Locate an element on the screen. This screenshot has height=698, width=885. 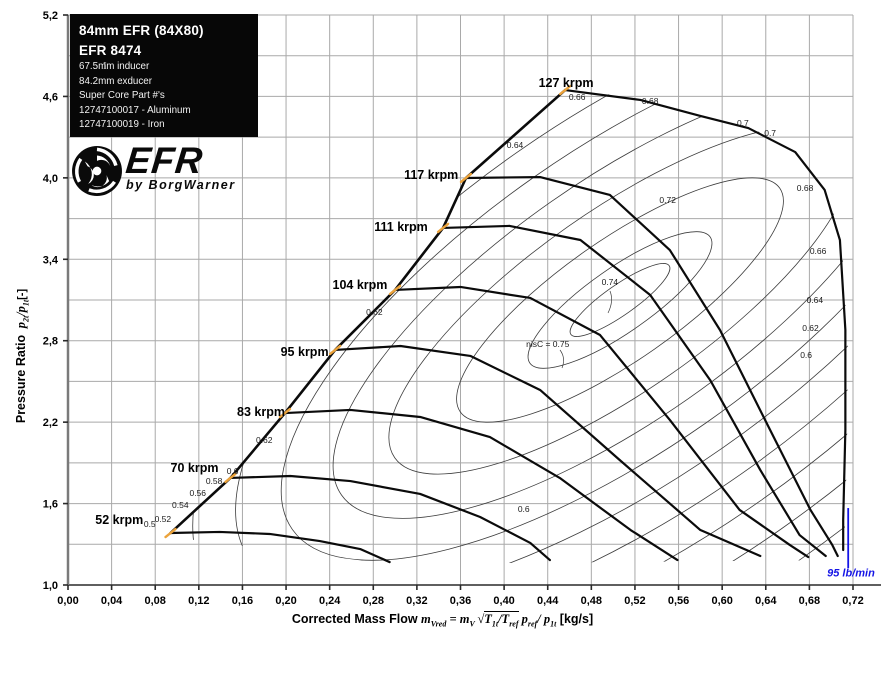
efficiency-label: ηisC = 0.75 is located at coordinates (548, 344).